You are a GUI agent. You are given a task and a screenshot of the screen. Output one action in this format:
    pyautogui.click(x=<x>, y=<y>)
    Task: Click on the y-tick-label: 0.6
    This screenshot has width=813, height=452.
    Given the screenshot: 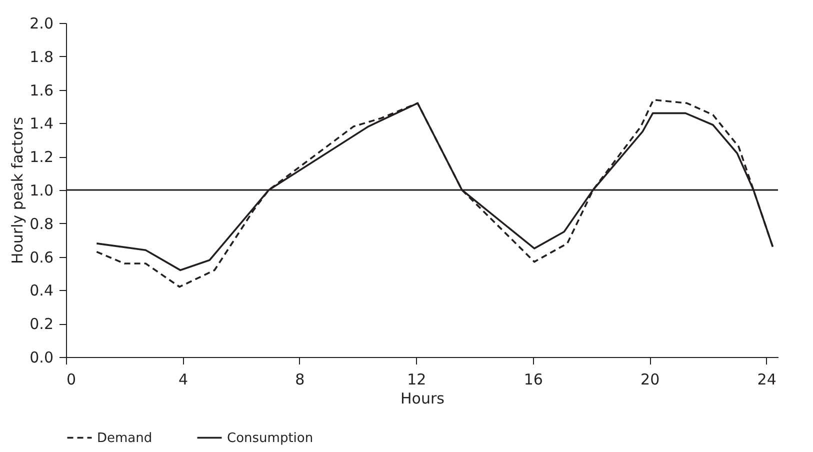 What is the action you would take?
    pyautogui.click(x=42, y=257)
    